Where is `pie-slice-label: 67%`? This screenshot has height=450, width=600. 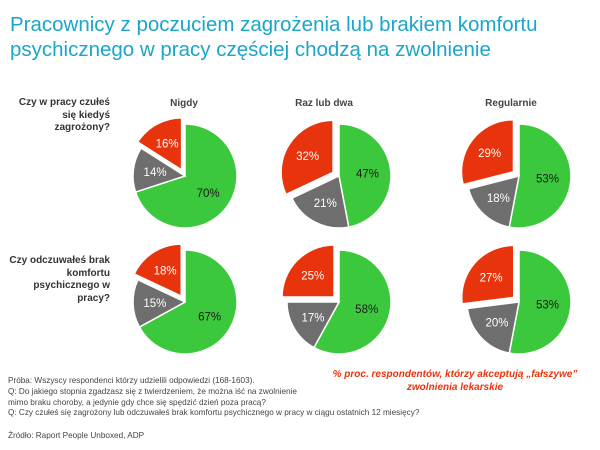 pie-slice-label: 67% is located at coordinates (209, 318).